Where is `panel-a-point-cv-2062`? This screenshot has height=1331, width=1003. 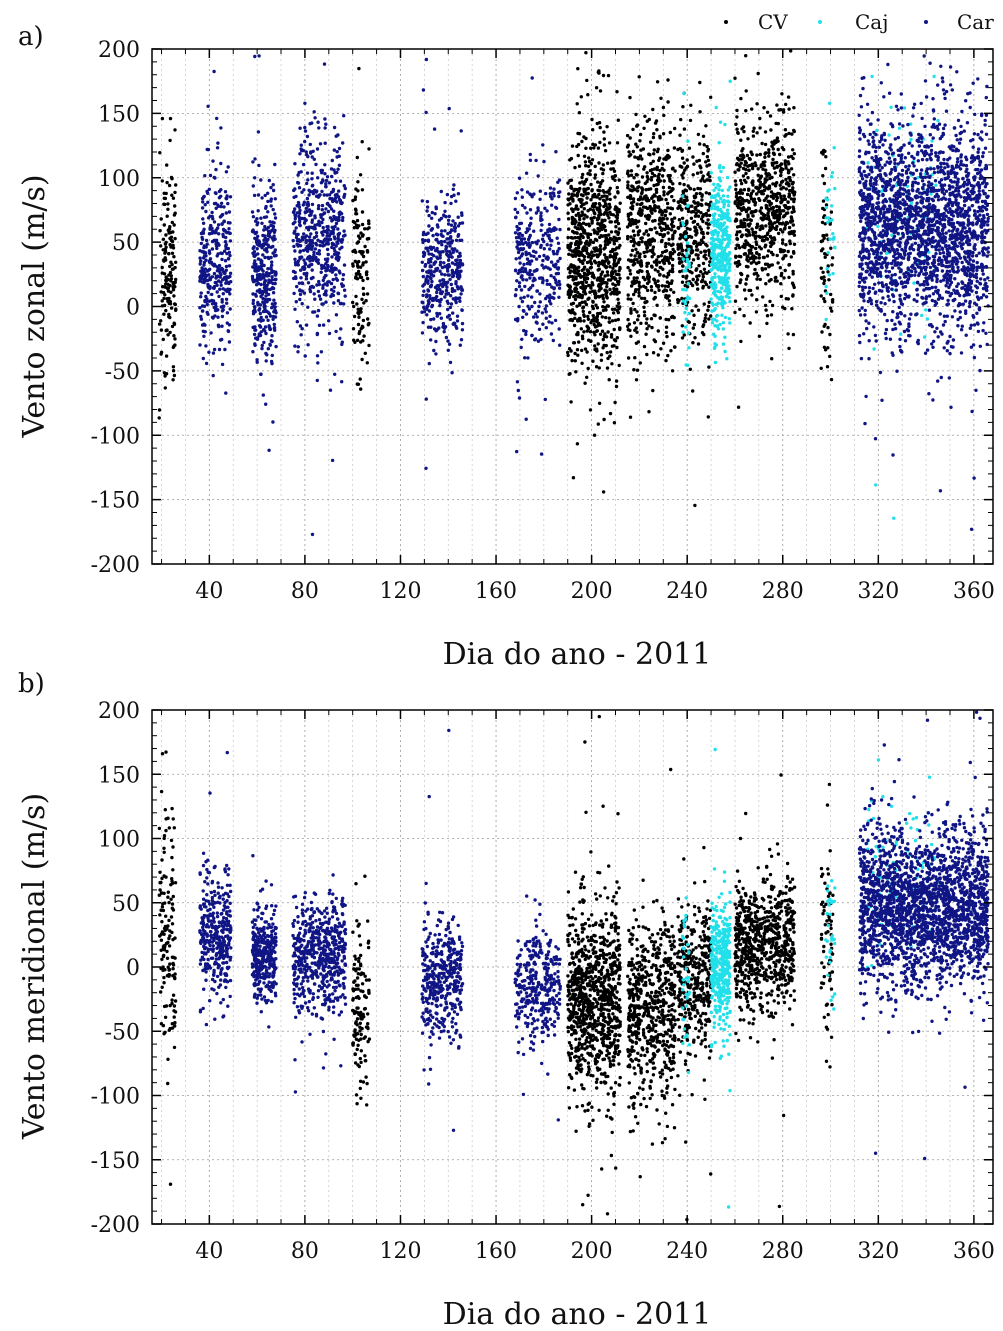 panel-a-point-cv-2062 is located at coordinates (704, 334).